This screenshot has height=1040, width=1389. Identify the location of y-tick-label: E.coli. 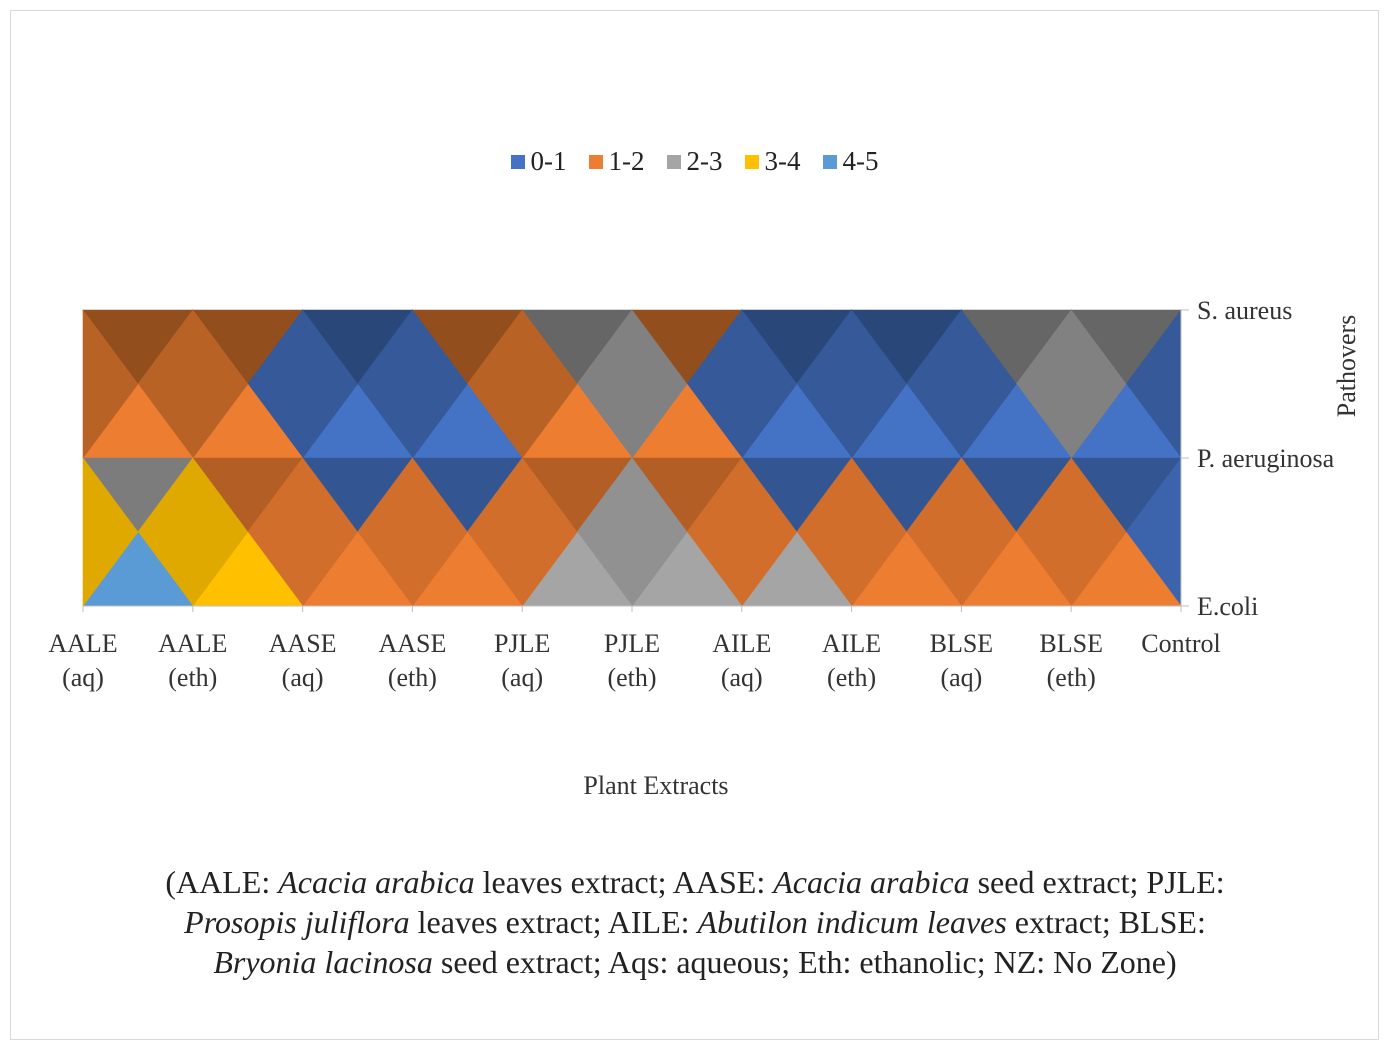
(1227, 606).